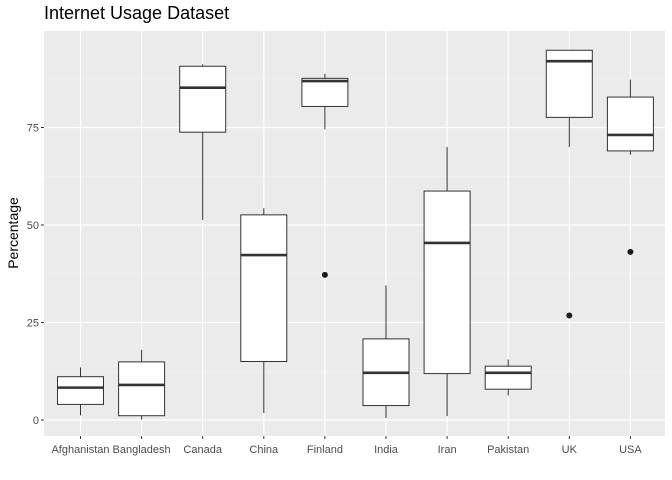  Describe the element at coordinates (508, 450) in the screenshot. I see `x-tick-label: Pakistan` at that location.